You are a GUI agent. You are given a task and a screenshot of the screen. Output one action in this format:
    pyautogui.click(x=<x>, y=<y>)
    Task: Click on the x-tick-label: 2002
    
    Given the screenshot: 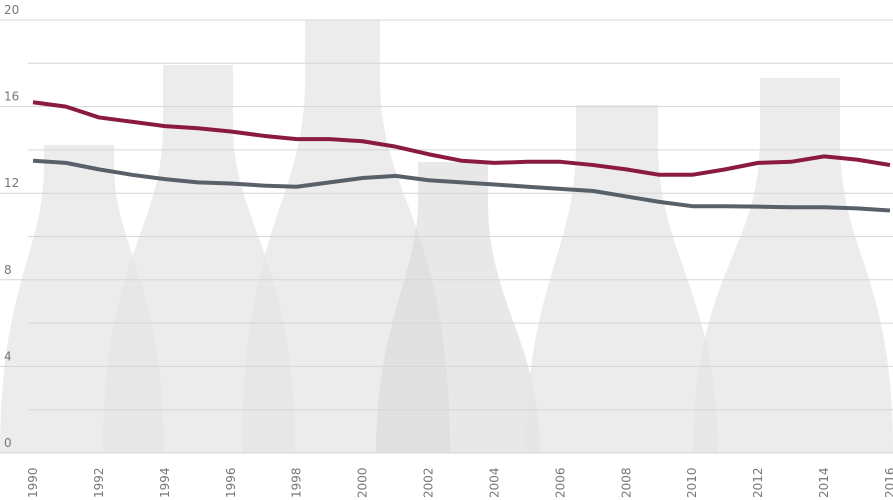 What is the action you would take?
    pyautogui.click(x=429, y=482)
    